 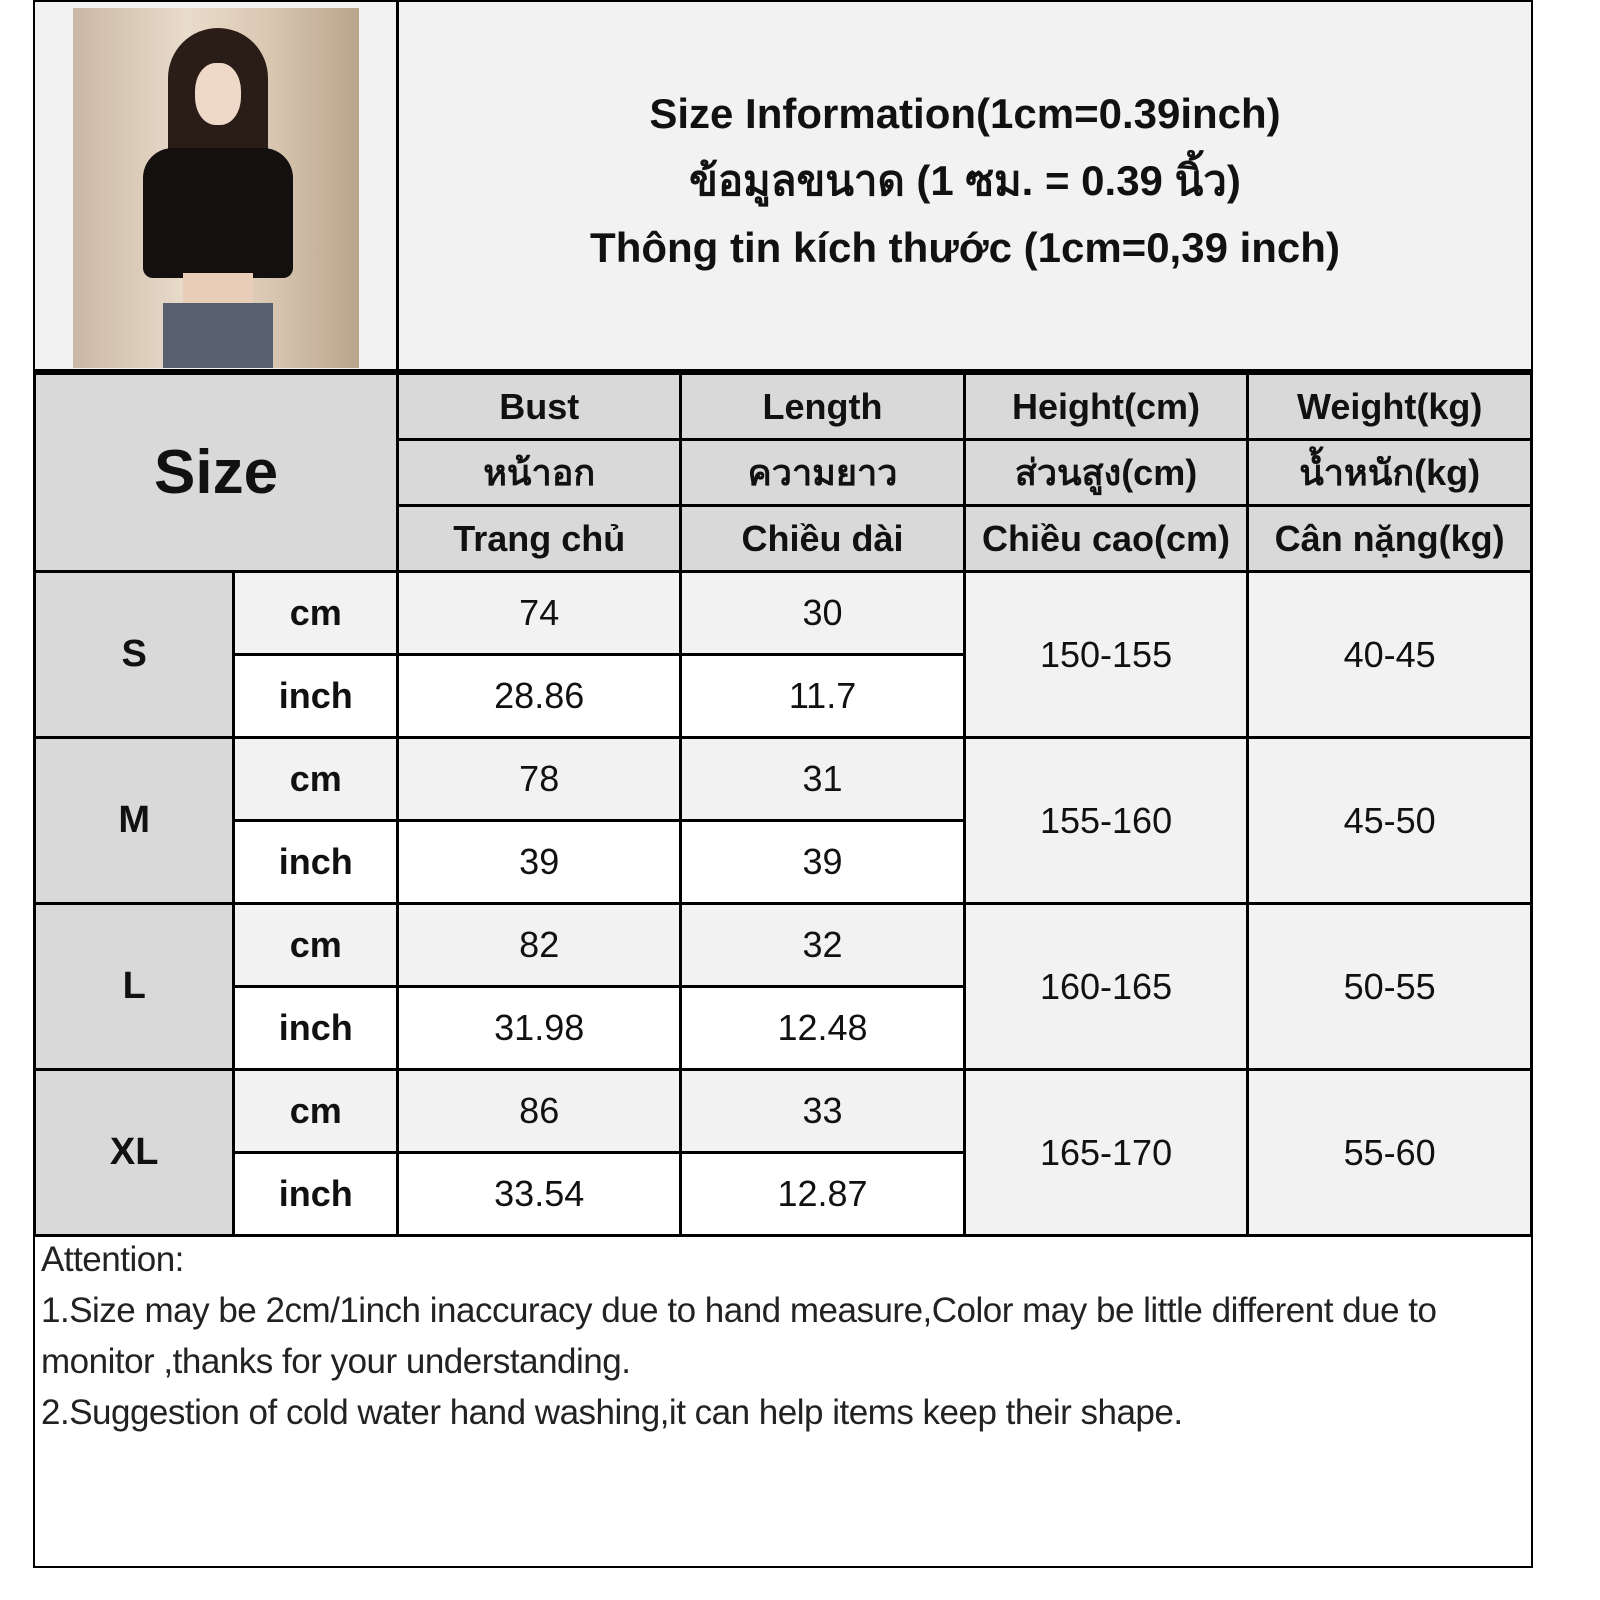 What do you see at coordinates (822, 538) in the screenshot?
I see `col-header-length-vi: Chiều dài` at bounding box center [822, 538].